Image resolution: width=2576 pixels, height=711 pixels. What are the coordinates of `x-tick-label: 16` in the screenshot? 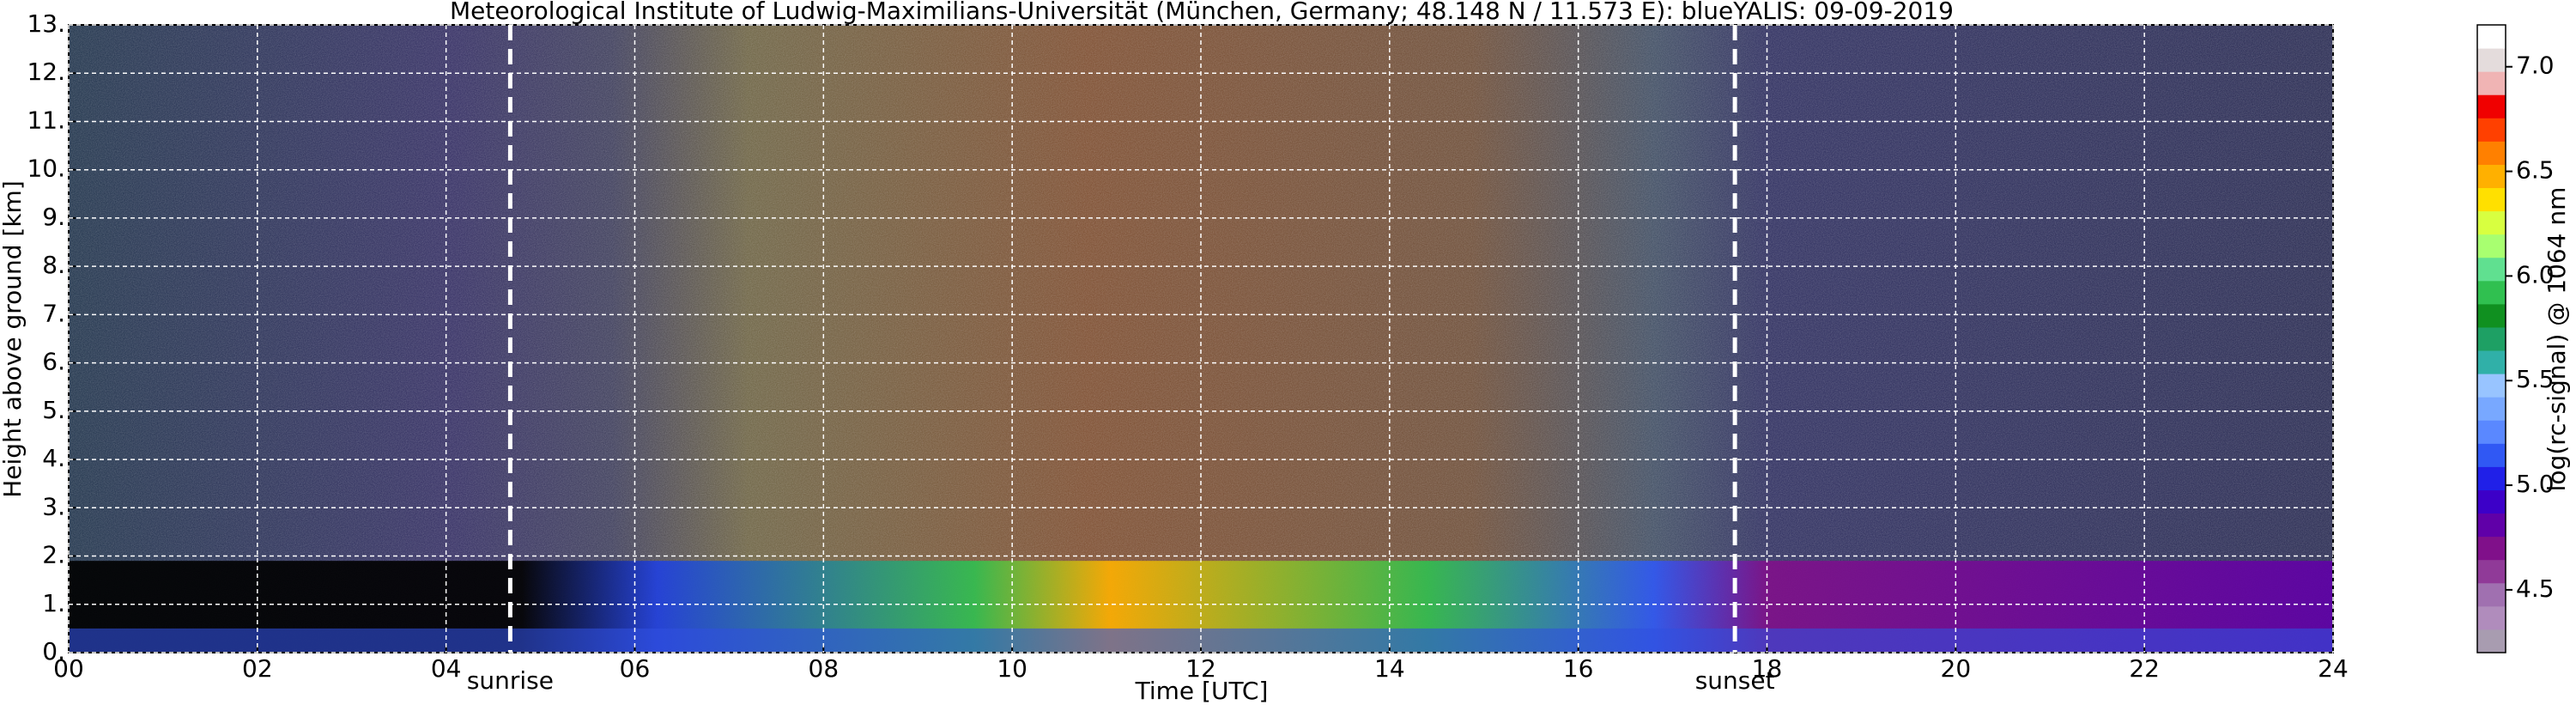 It's located at (1578, 668).